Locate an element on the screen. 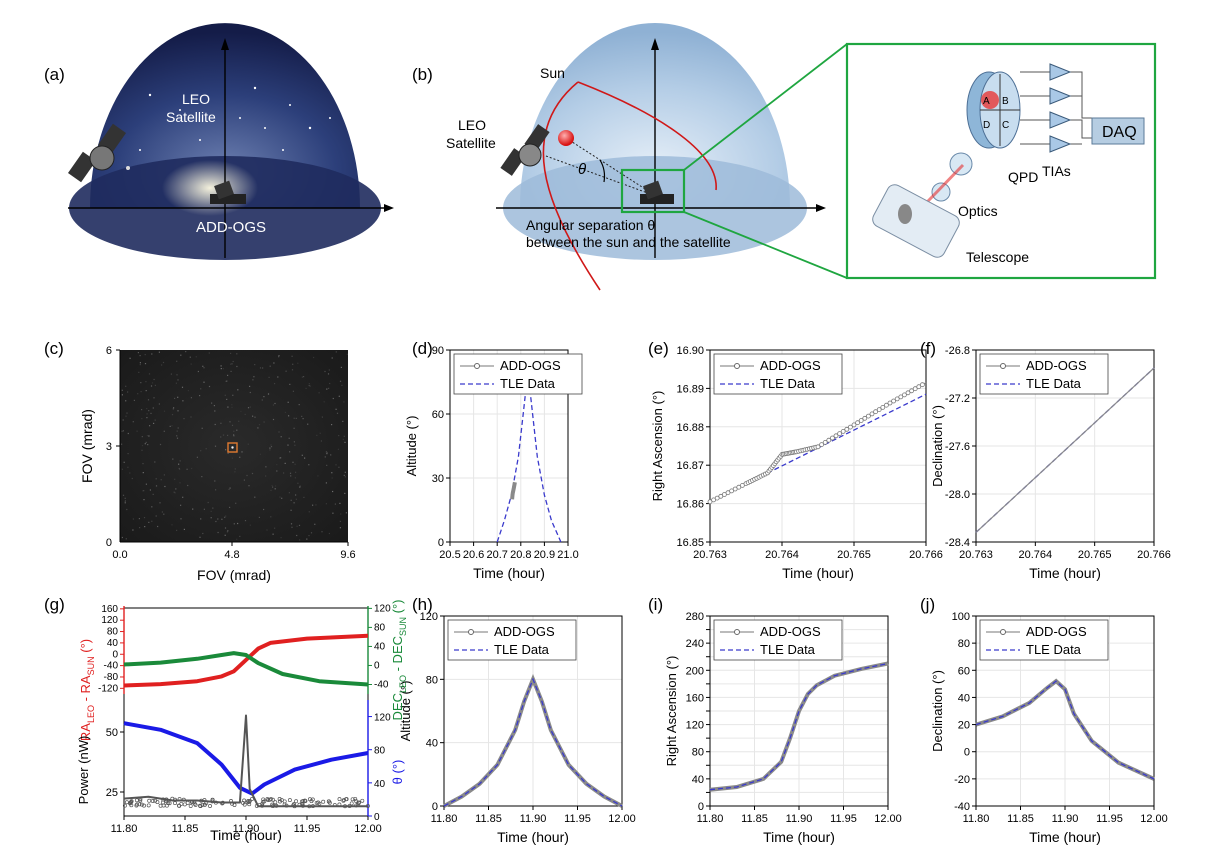 The height and width of the screenshot is (856, 1216). legend-addogs-marker is located at coordinates (477, 366).